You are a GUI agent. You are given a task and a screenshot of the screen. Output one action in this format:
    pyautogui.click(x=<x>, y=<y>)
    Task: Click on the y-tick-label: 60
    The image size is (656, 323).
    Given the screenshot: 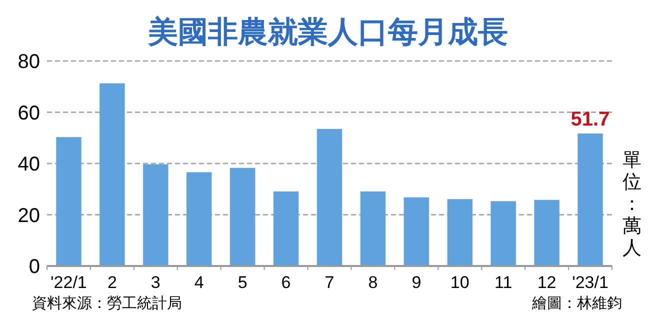 What is the action you would take?
    pyautogui.click(x=29, y=113)
    